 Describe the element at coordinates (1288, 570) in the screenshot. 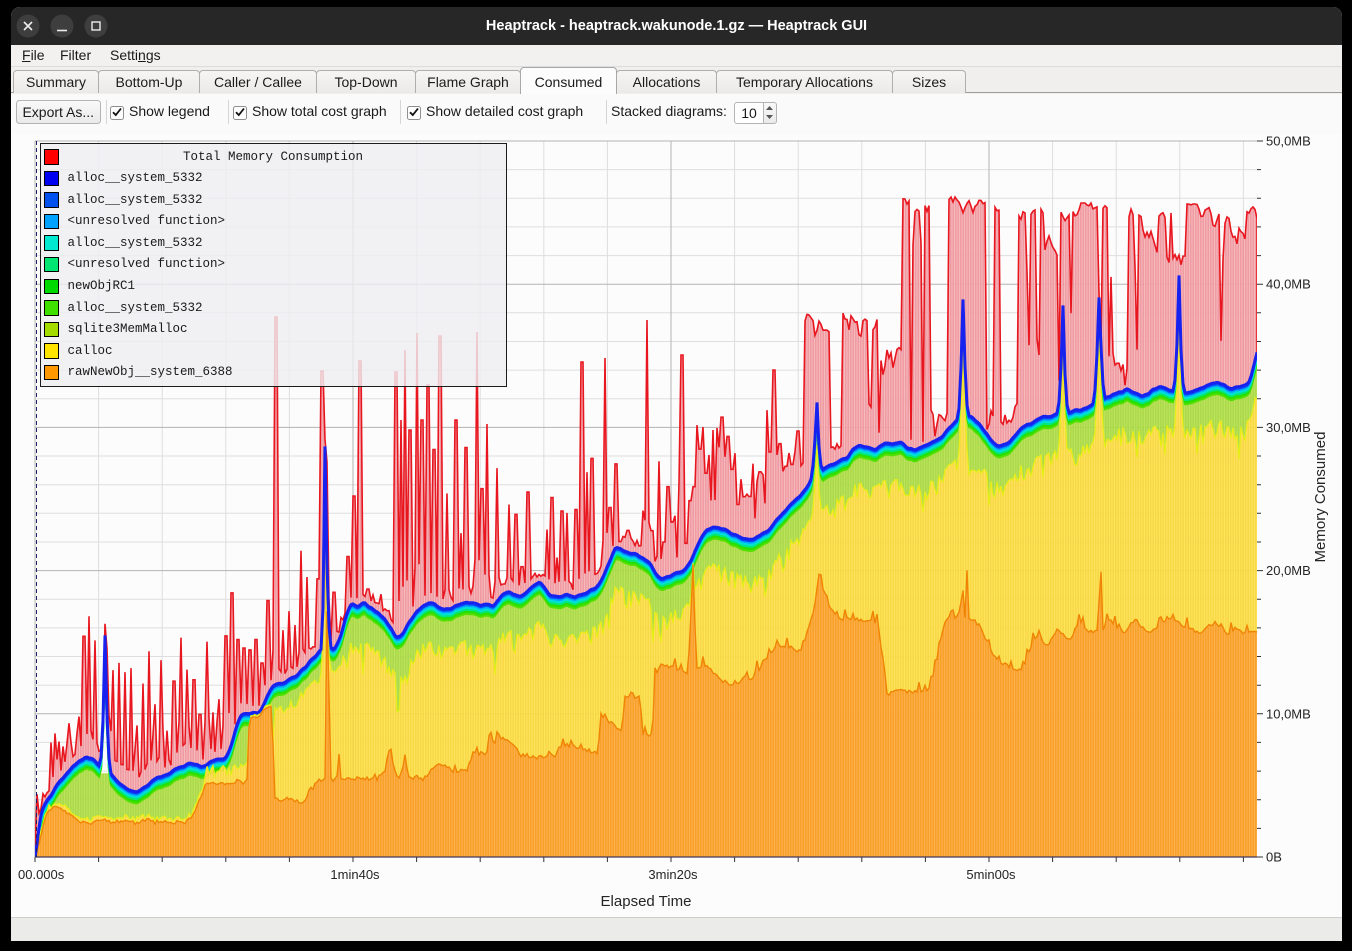

I see `svg-text: 20,0MB` at that location.